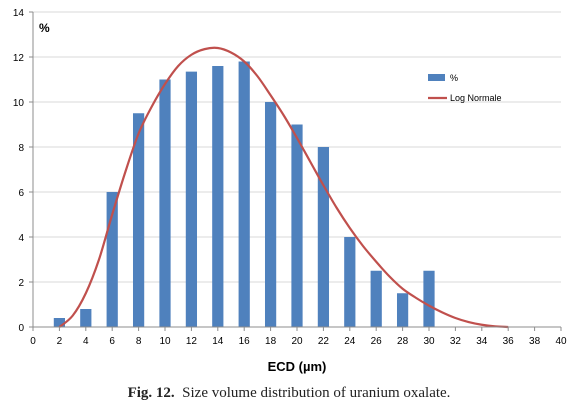  What do you see at coordinates (509, 341) in the screenshot?
I see `x-tick-label: 36` at bounding box center [509, 341].